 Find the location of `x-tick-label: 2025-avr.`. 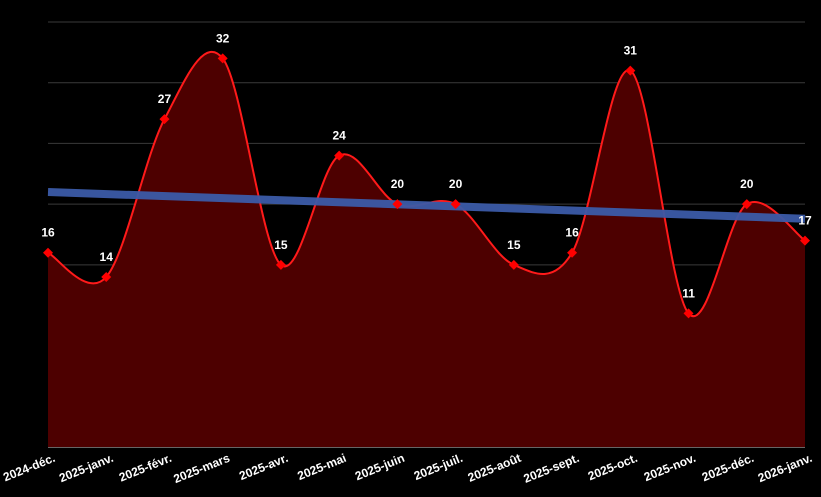

x-tick-label: 2025-avr. is located at coordinates (263, 467).